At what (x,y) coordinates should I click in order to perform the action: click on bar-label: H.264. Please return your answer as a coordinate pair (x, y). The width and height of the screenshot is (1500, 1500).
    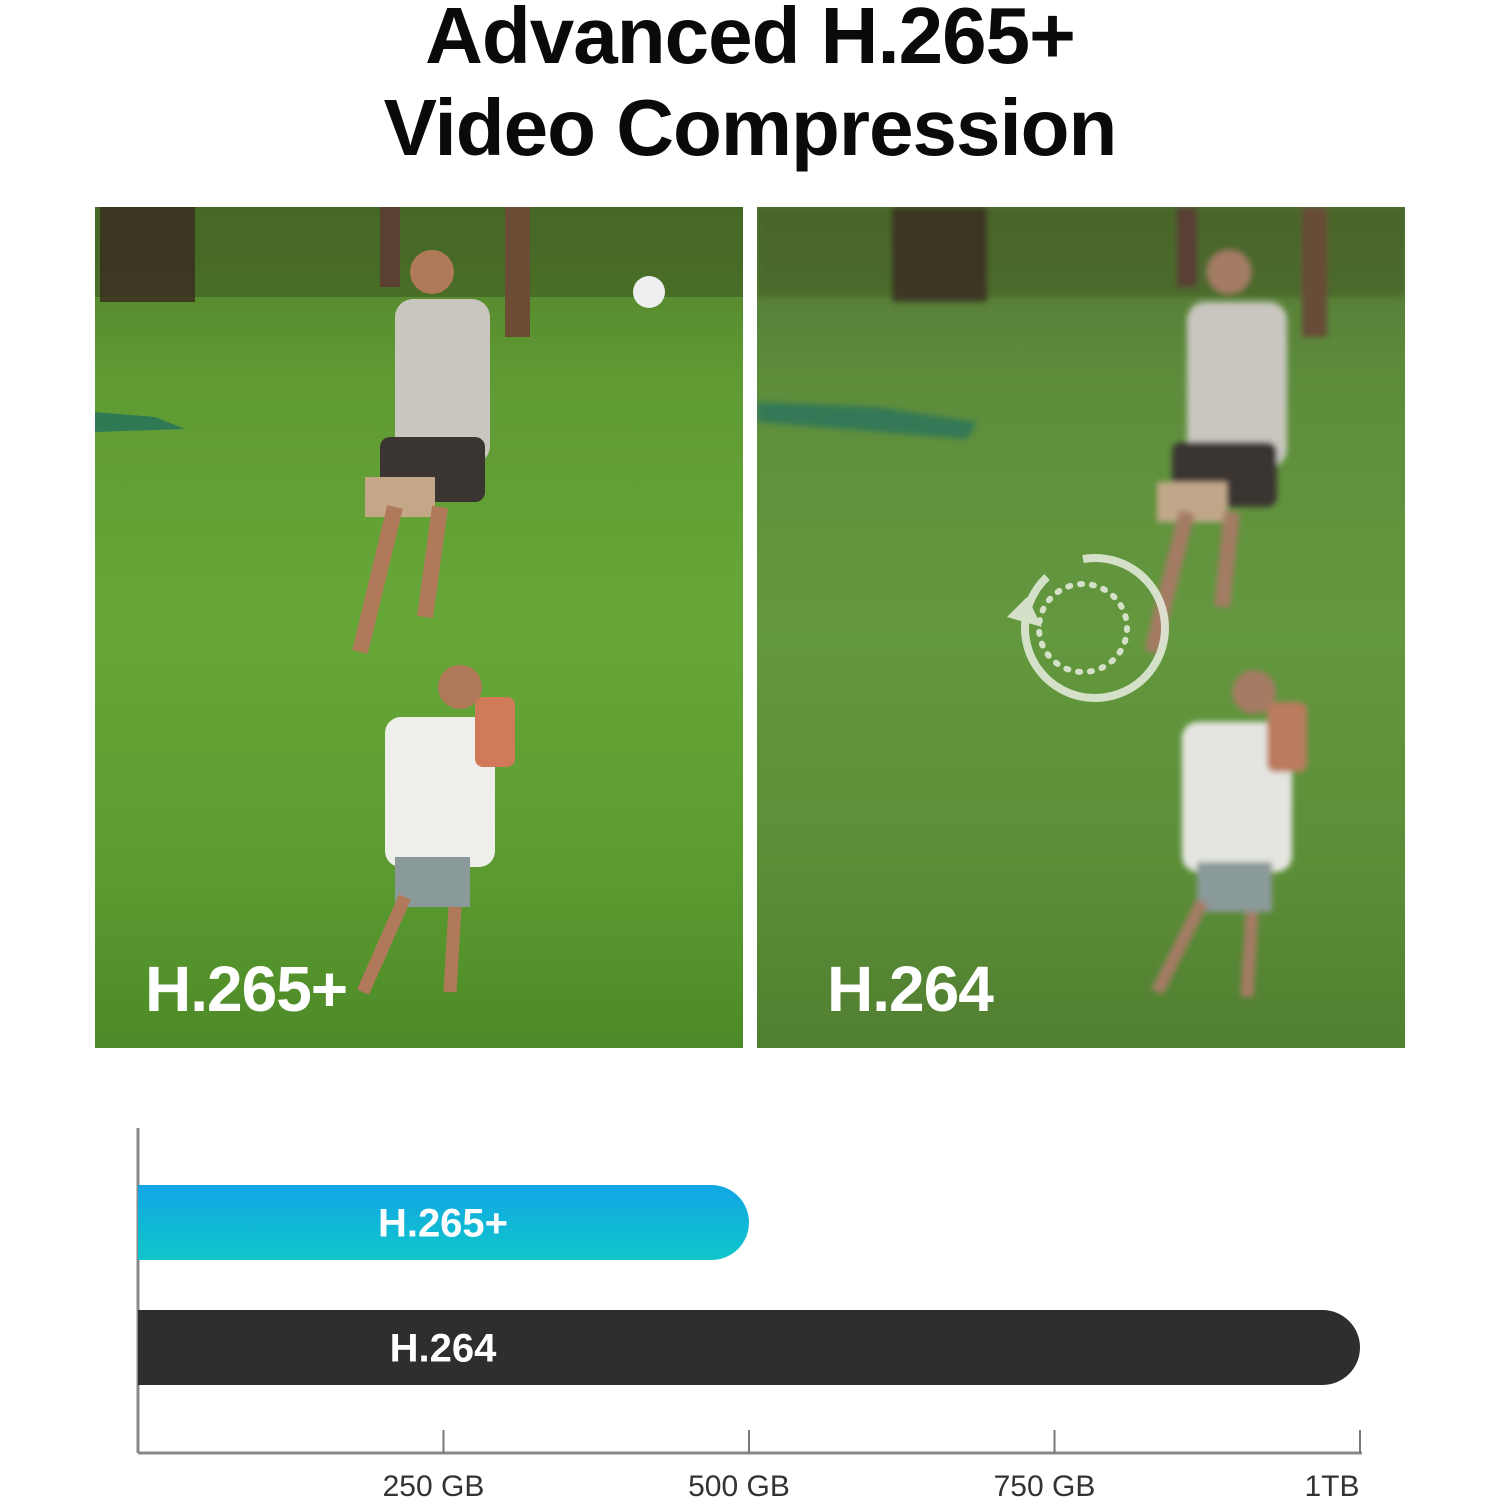
    Looking at the image, I should click on (443, 1349).